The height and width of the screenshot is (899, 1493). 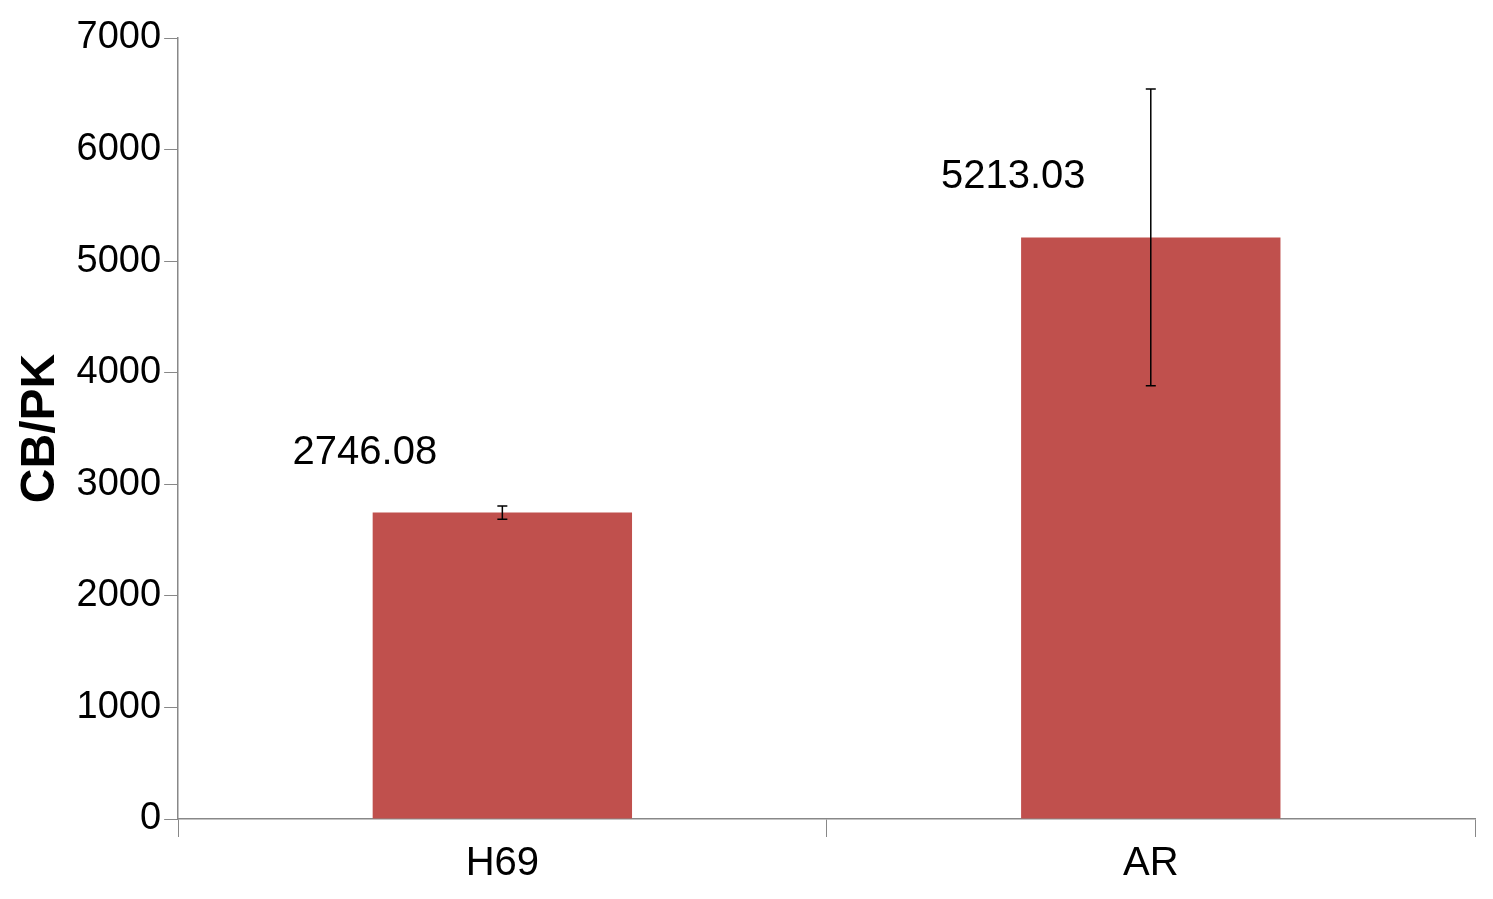 What do you see at coordinates (119, 370) in the screenshot?
I see `y-tick-label: 4000` at bounding box center [119, 370].